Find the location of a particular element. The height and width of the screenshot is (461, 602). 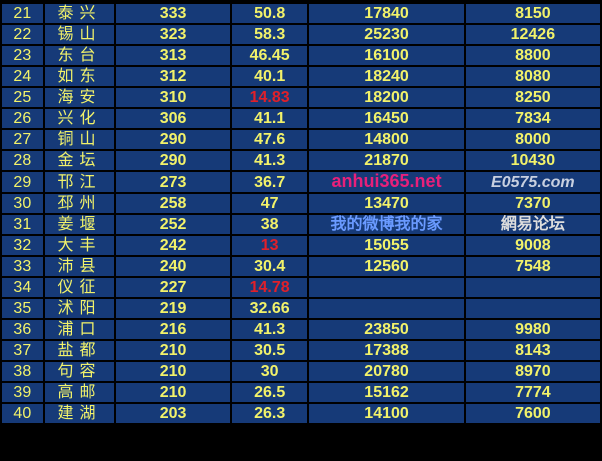

table-row: 26 兴化 306 41.1 16450 7834 is located at coordinates (301, 118).